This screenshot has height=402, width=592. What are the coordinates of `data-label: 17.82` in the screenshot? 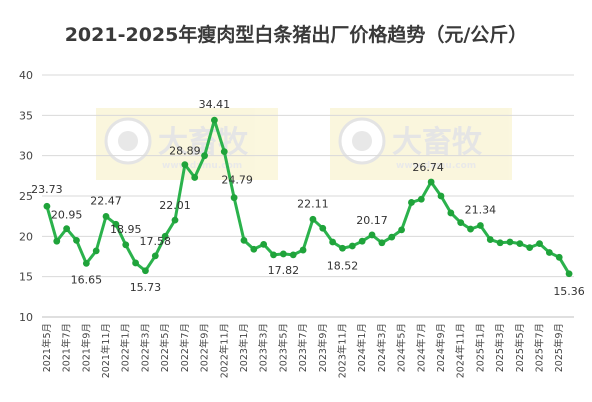 It's located at (284, 270).